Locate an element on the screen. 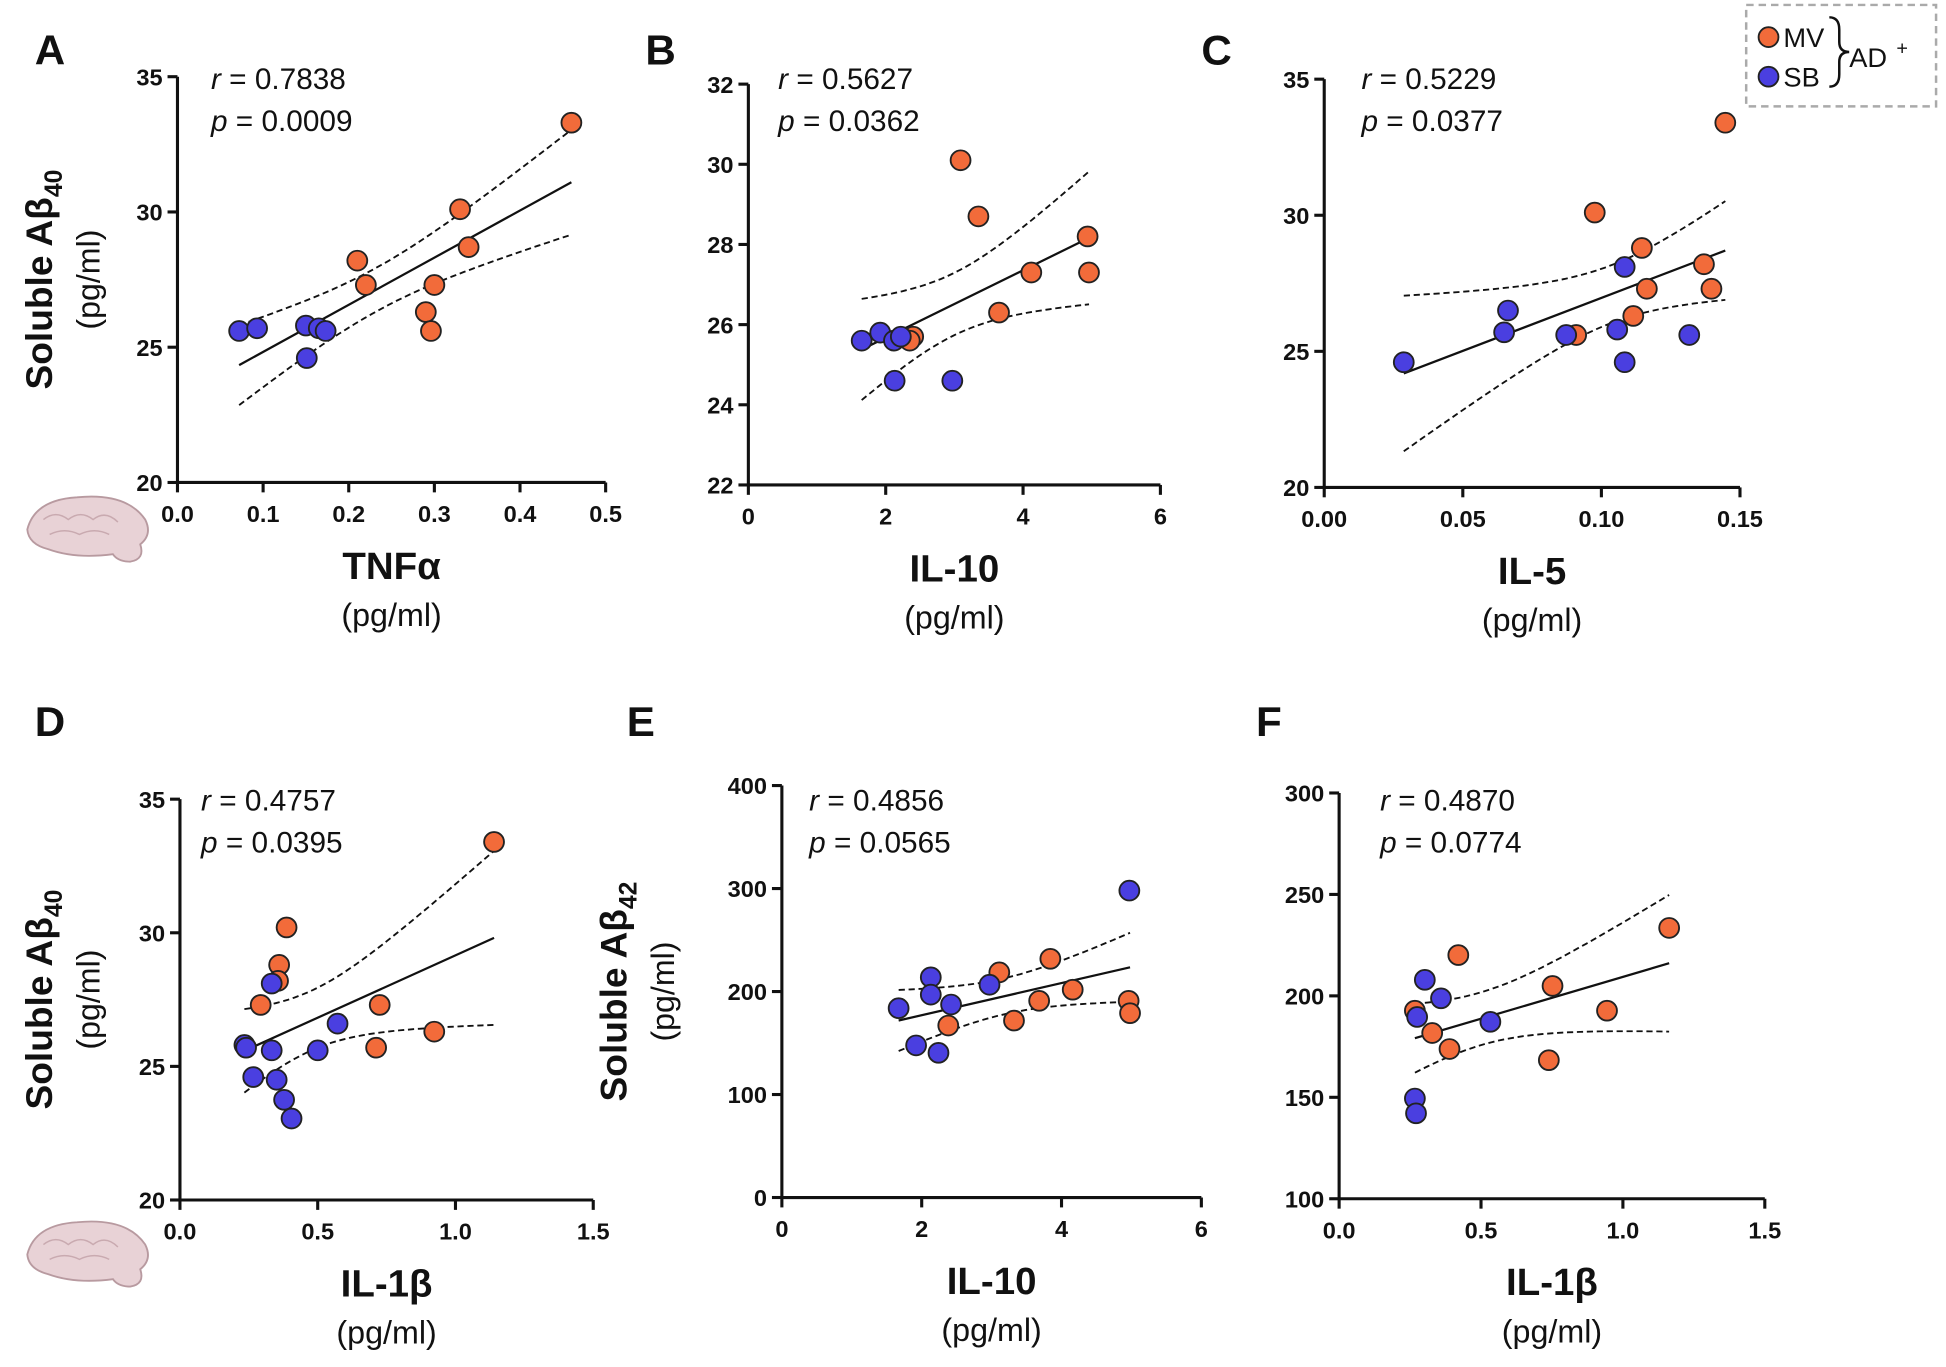 The width and height of the screenshot is (1946, 1367). annotation: p = 0.0009 is located at coordinates (281, 121).